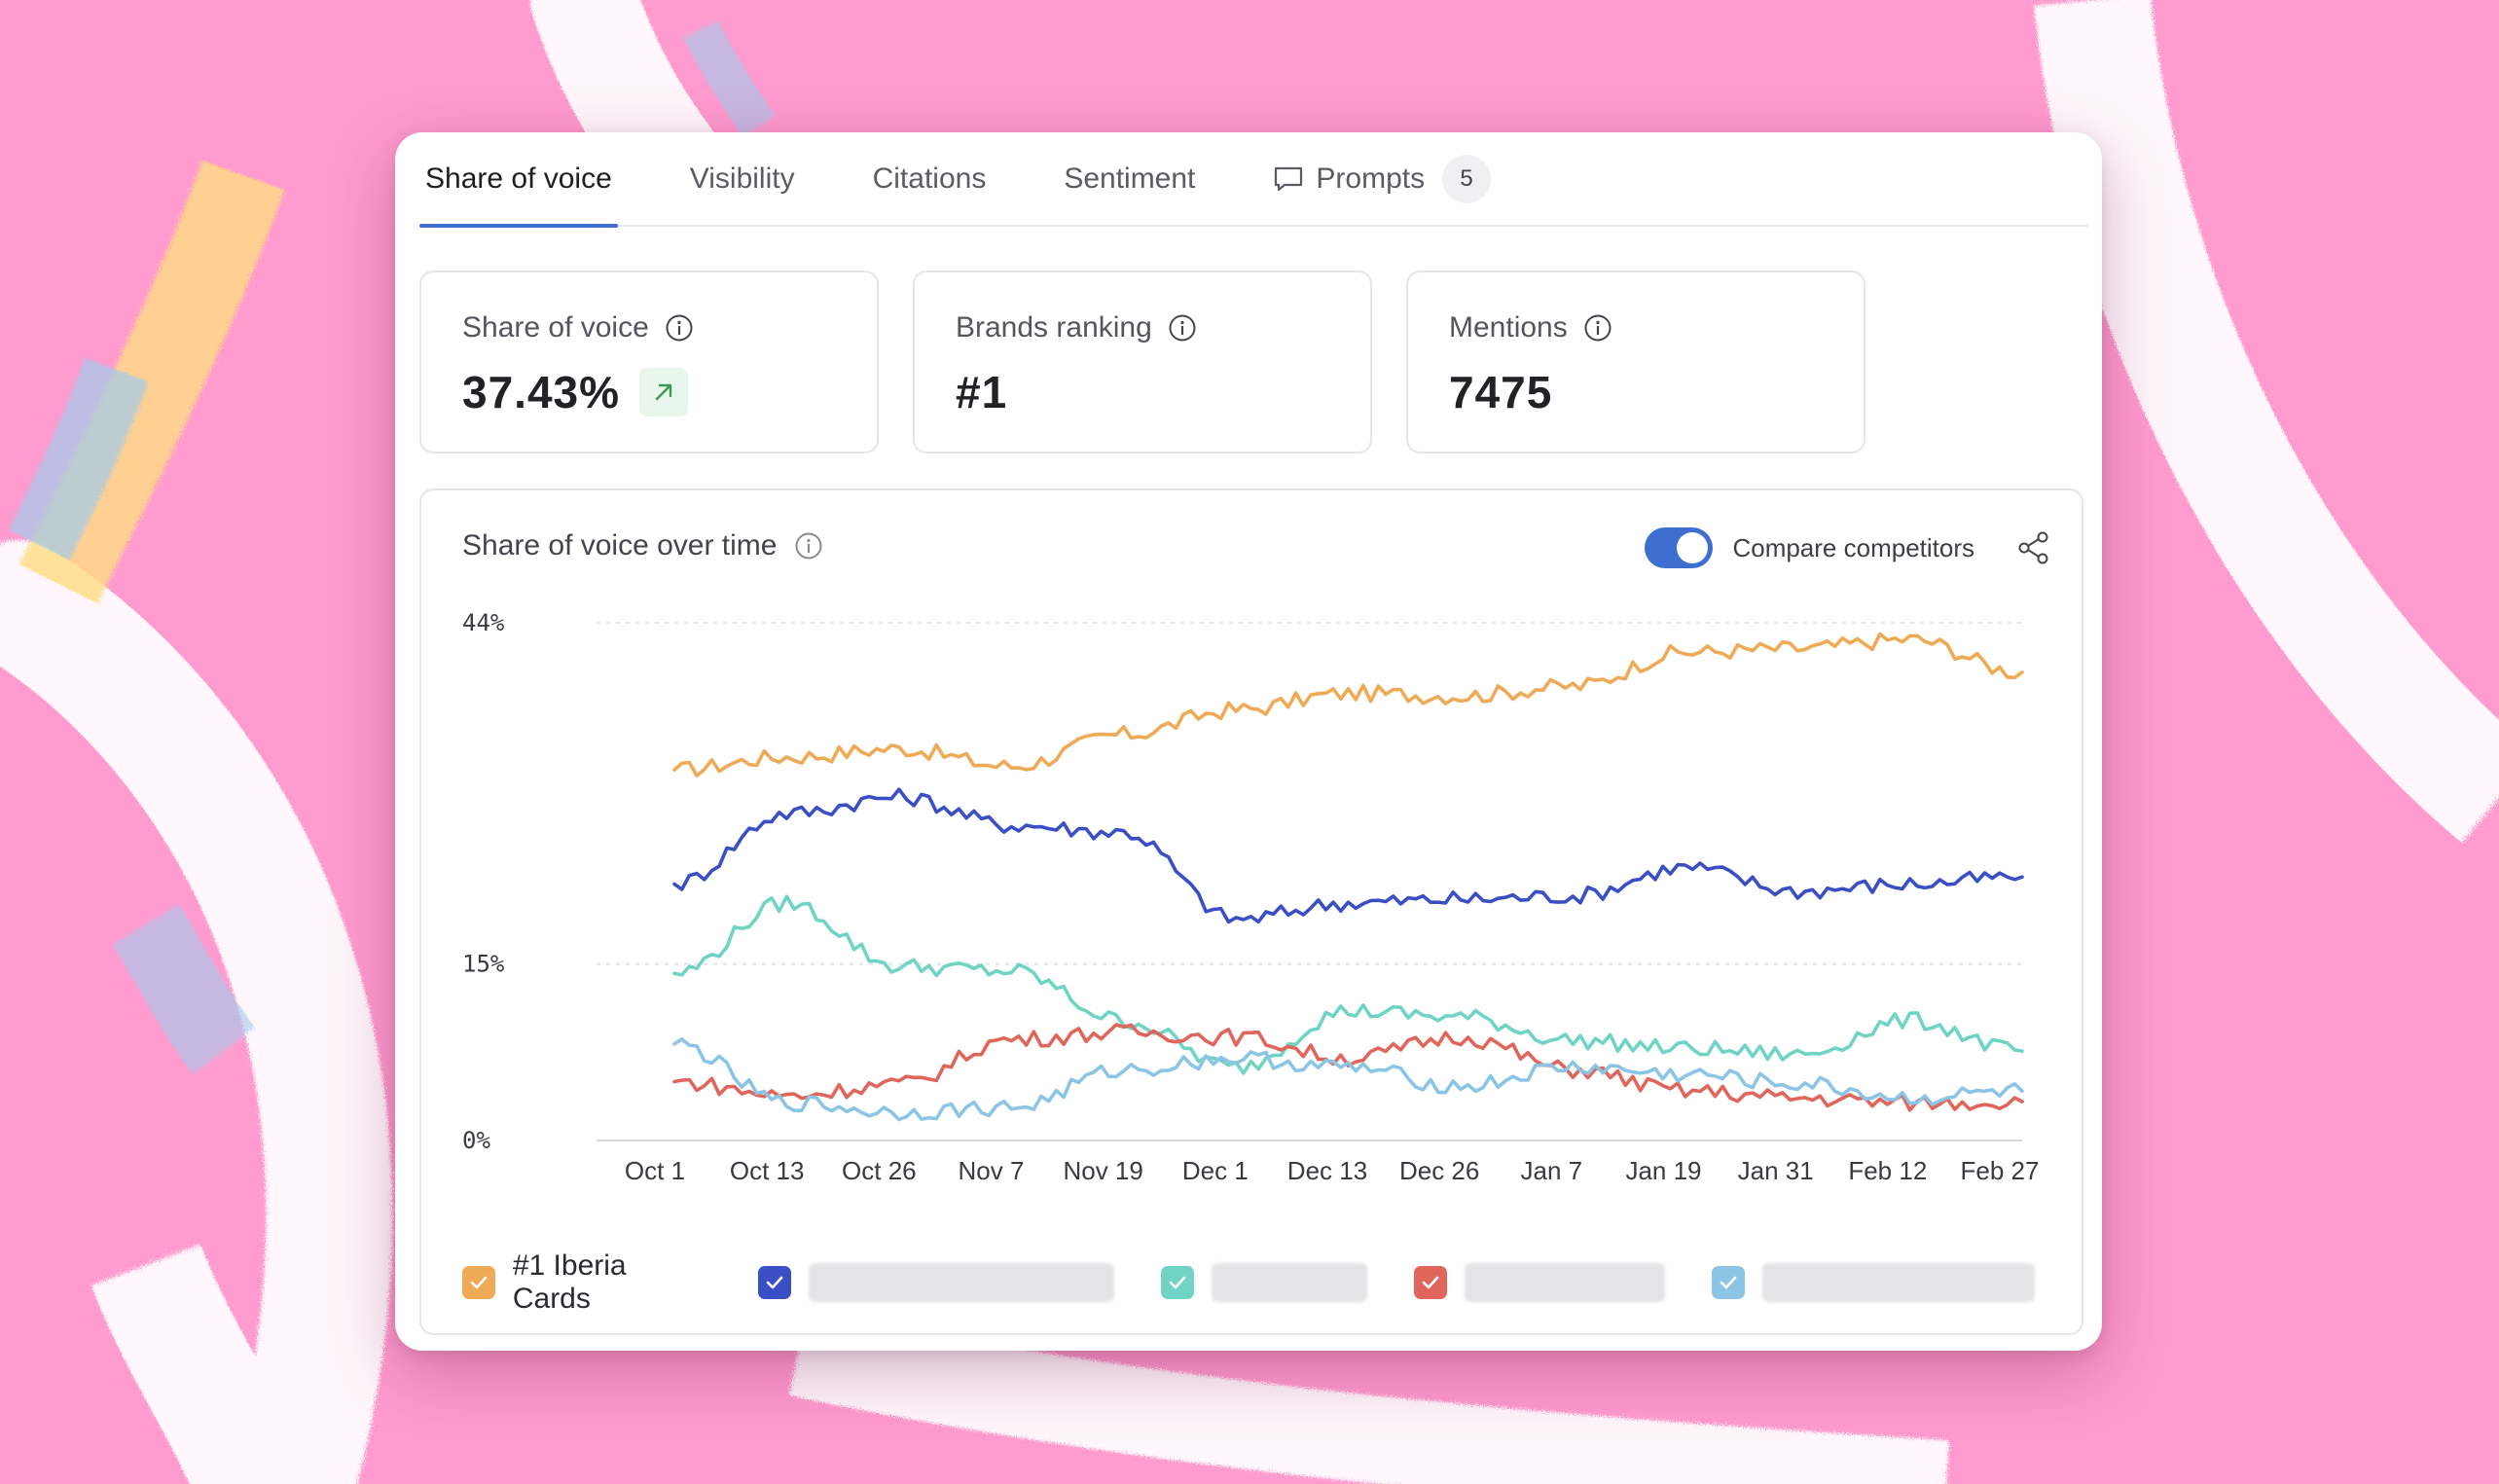 The image size is (2499, 1484). I want to click on x-tick-label: Jan 19, so click(1663, 1170).